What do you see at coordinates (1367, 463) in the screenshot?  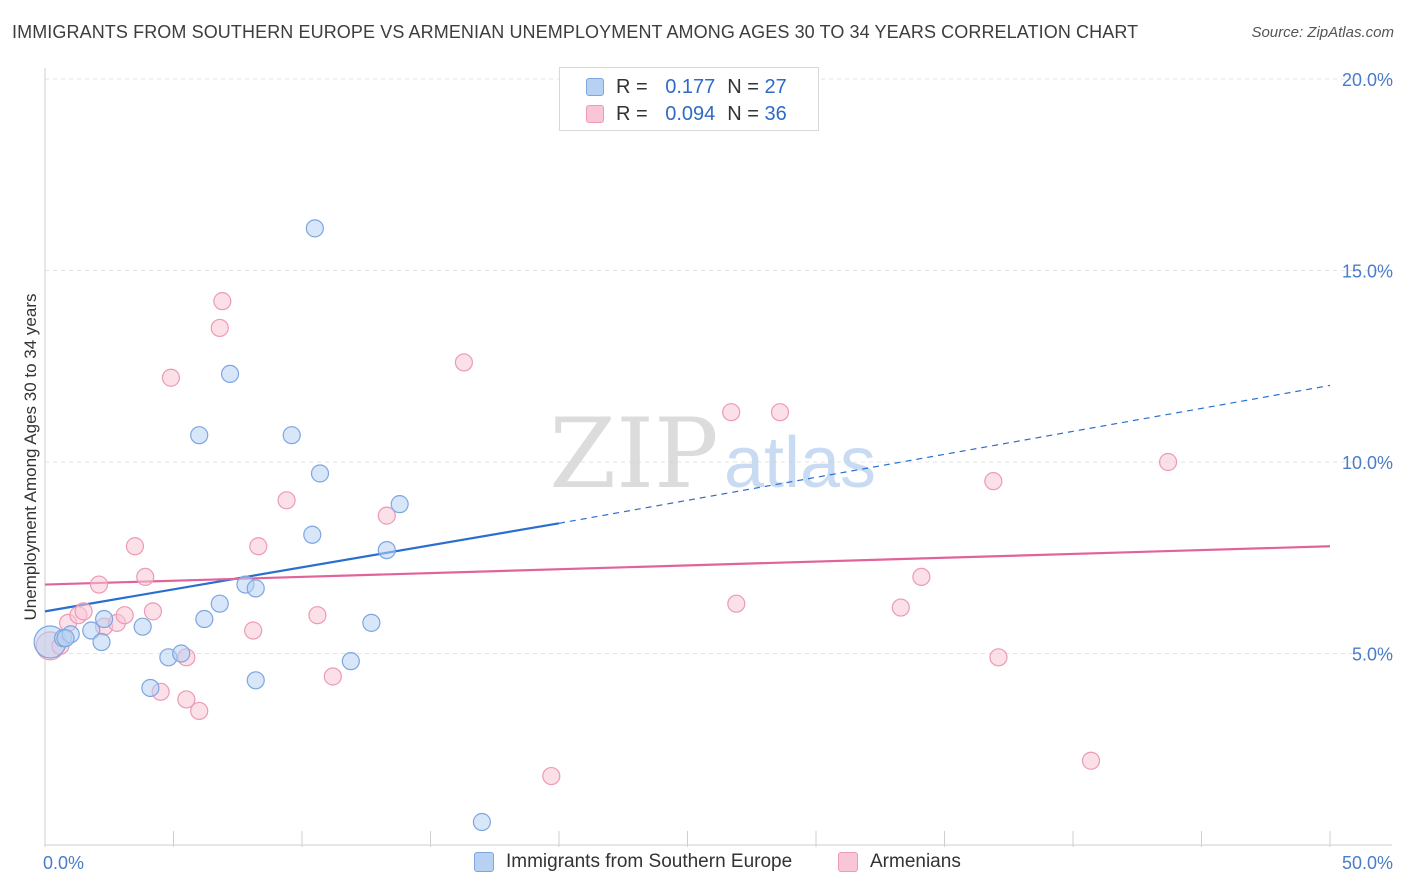 I see `y-tick-label: 10.0%` at bounding box center [1367, 463].